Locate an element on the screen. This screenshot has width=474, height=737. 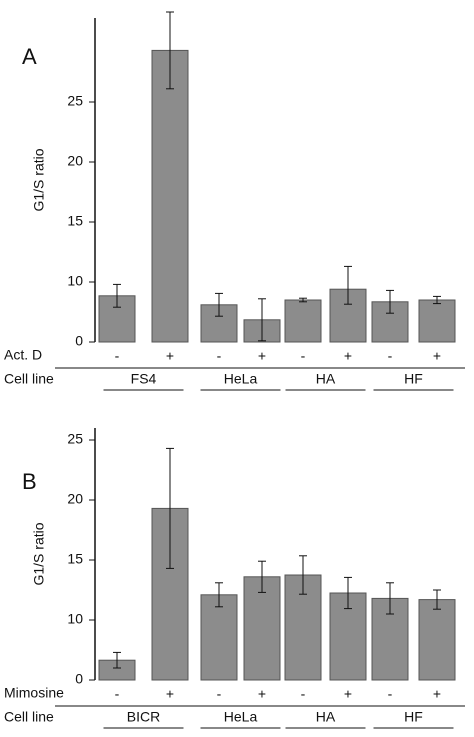
treatment-label: Mimosine is located at coordinates (34, 693).